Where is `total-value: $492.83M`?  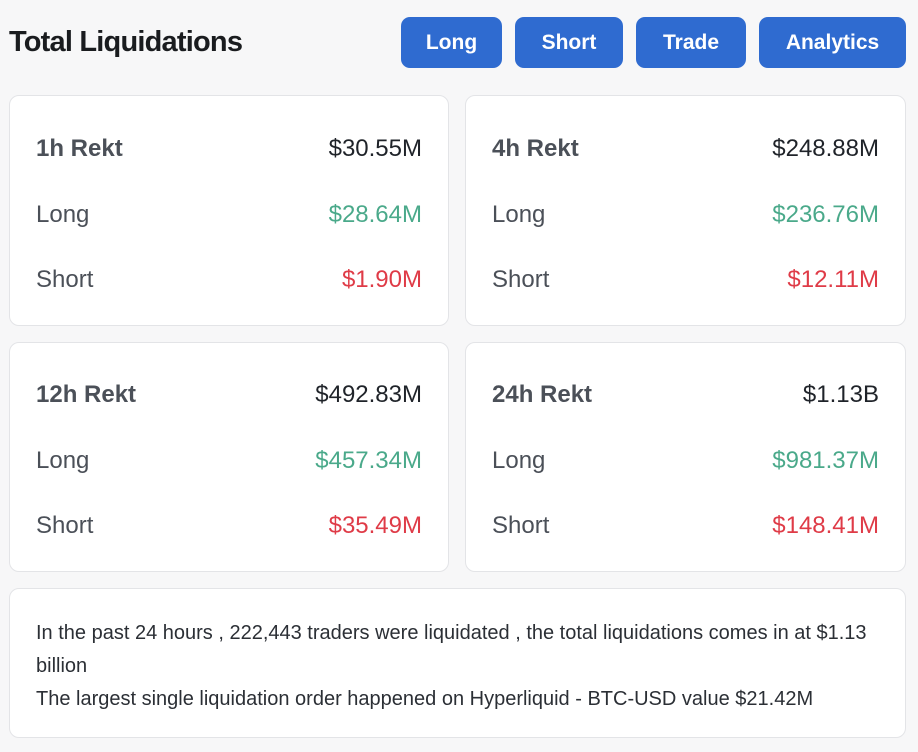 total-value: $492.83M is located at coordinates (368, 394).